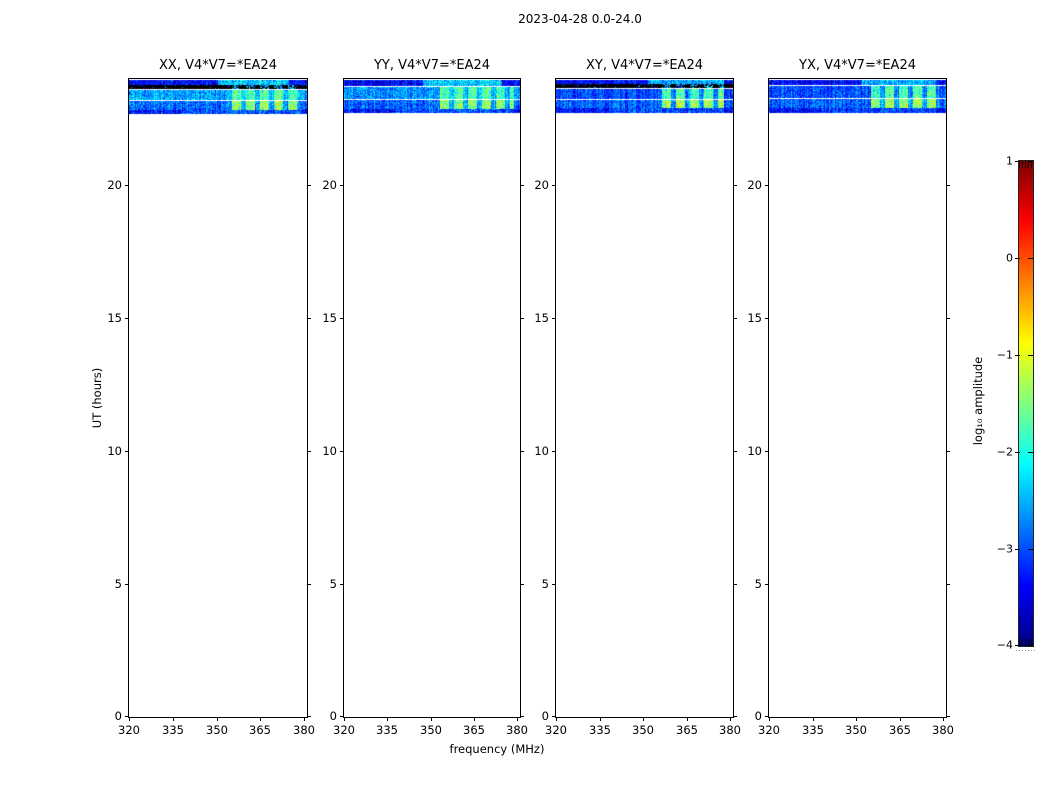  What do you see at coordinates (497, 749) in the screenshot?
I see `x-axis-label: frequency (MHz)` at bounding box center [497, 749].